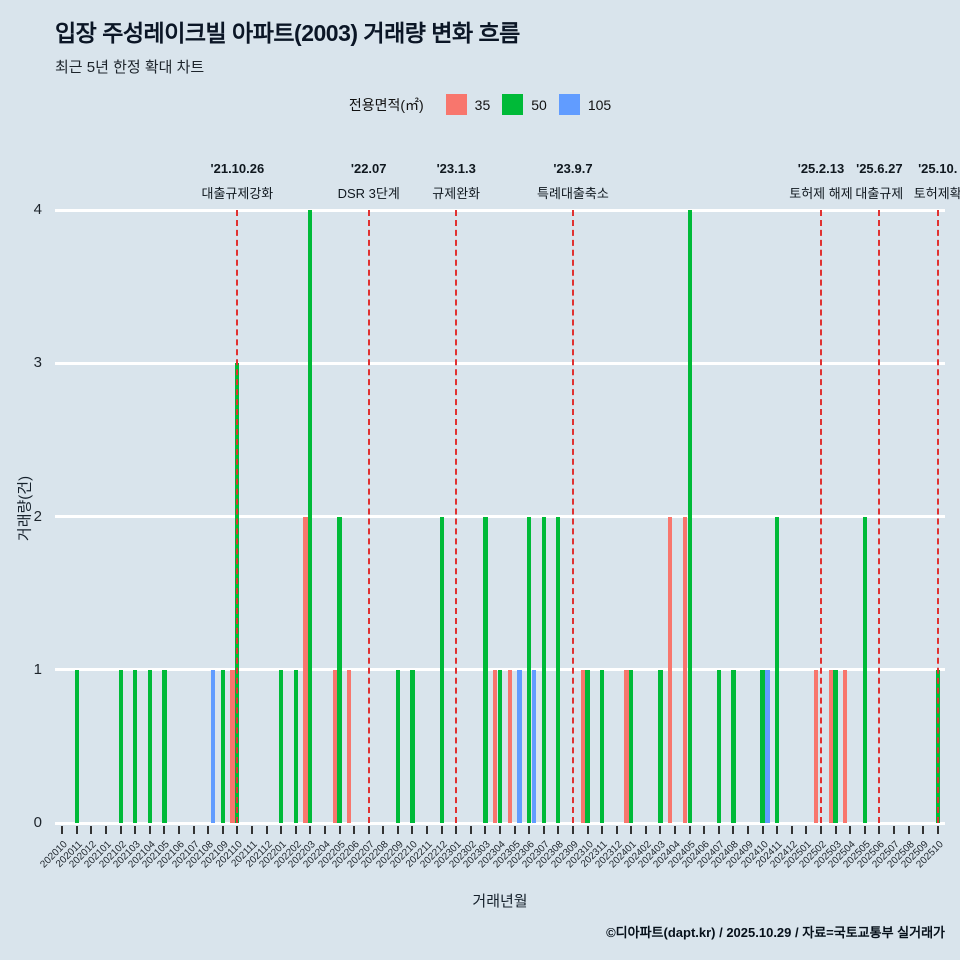 The image size is (960, 960). What do you see at coordinates (500, 516) in the screenshot?
I see `gridline-y2` at bounding box center [500, 516].